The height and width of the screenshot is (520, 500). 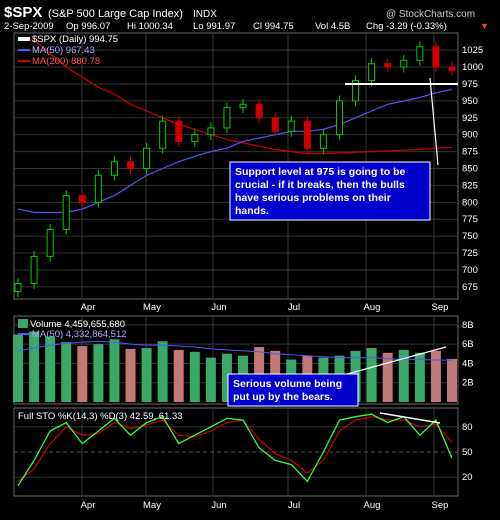 What do you see at coordinates (470, 185) in the screenshot?
I see `price-tick-label: 825` at bounding box center [470, 185].